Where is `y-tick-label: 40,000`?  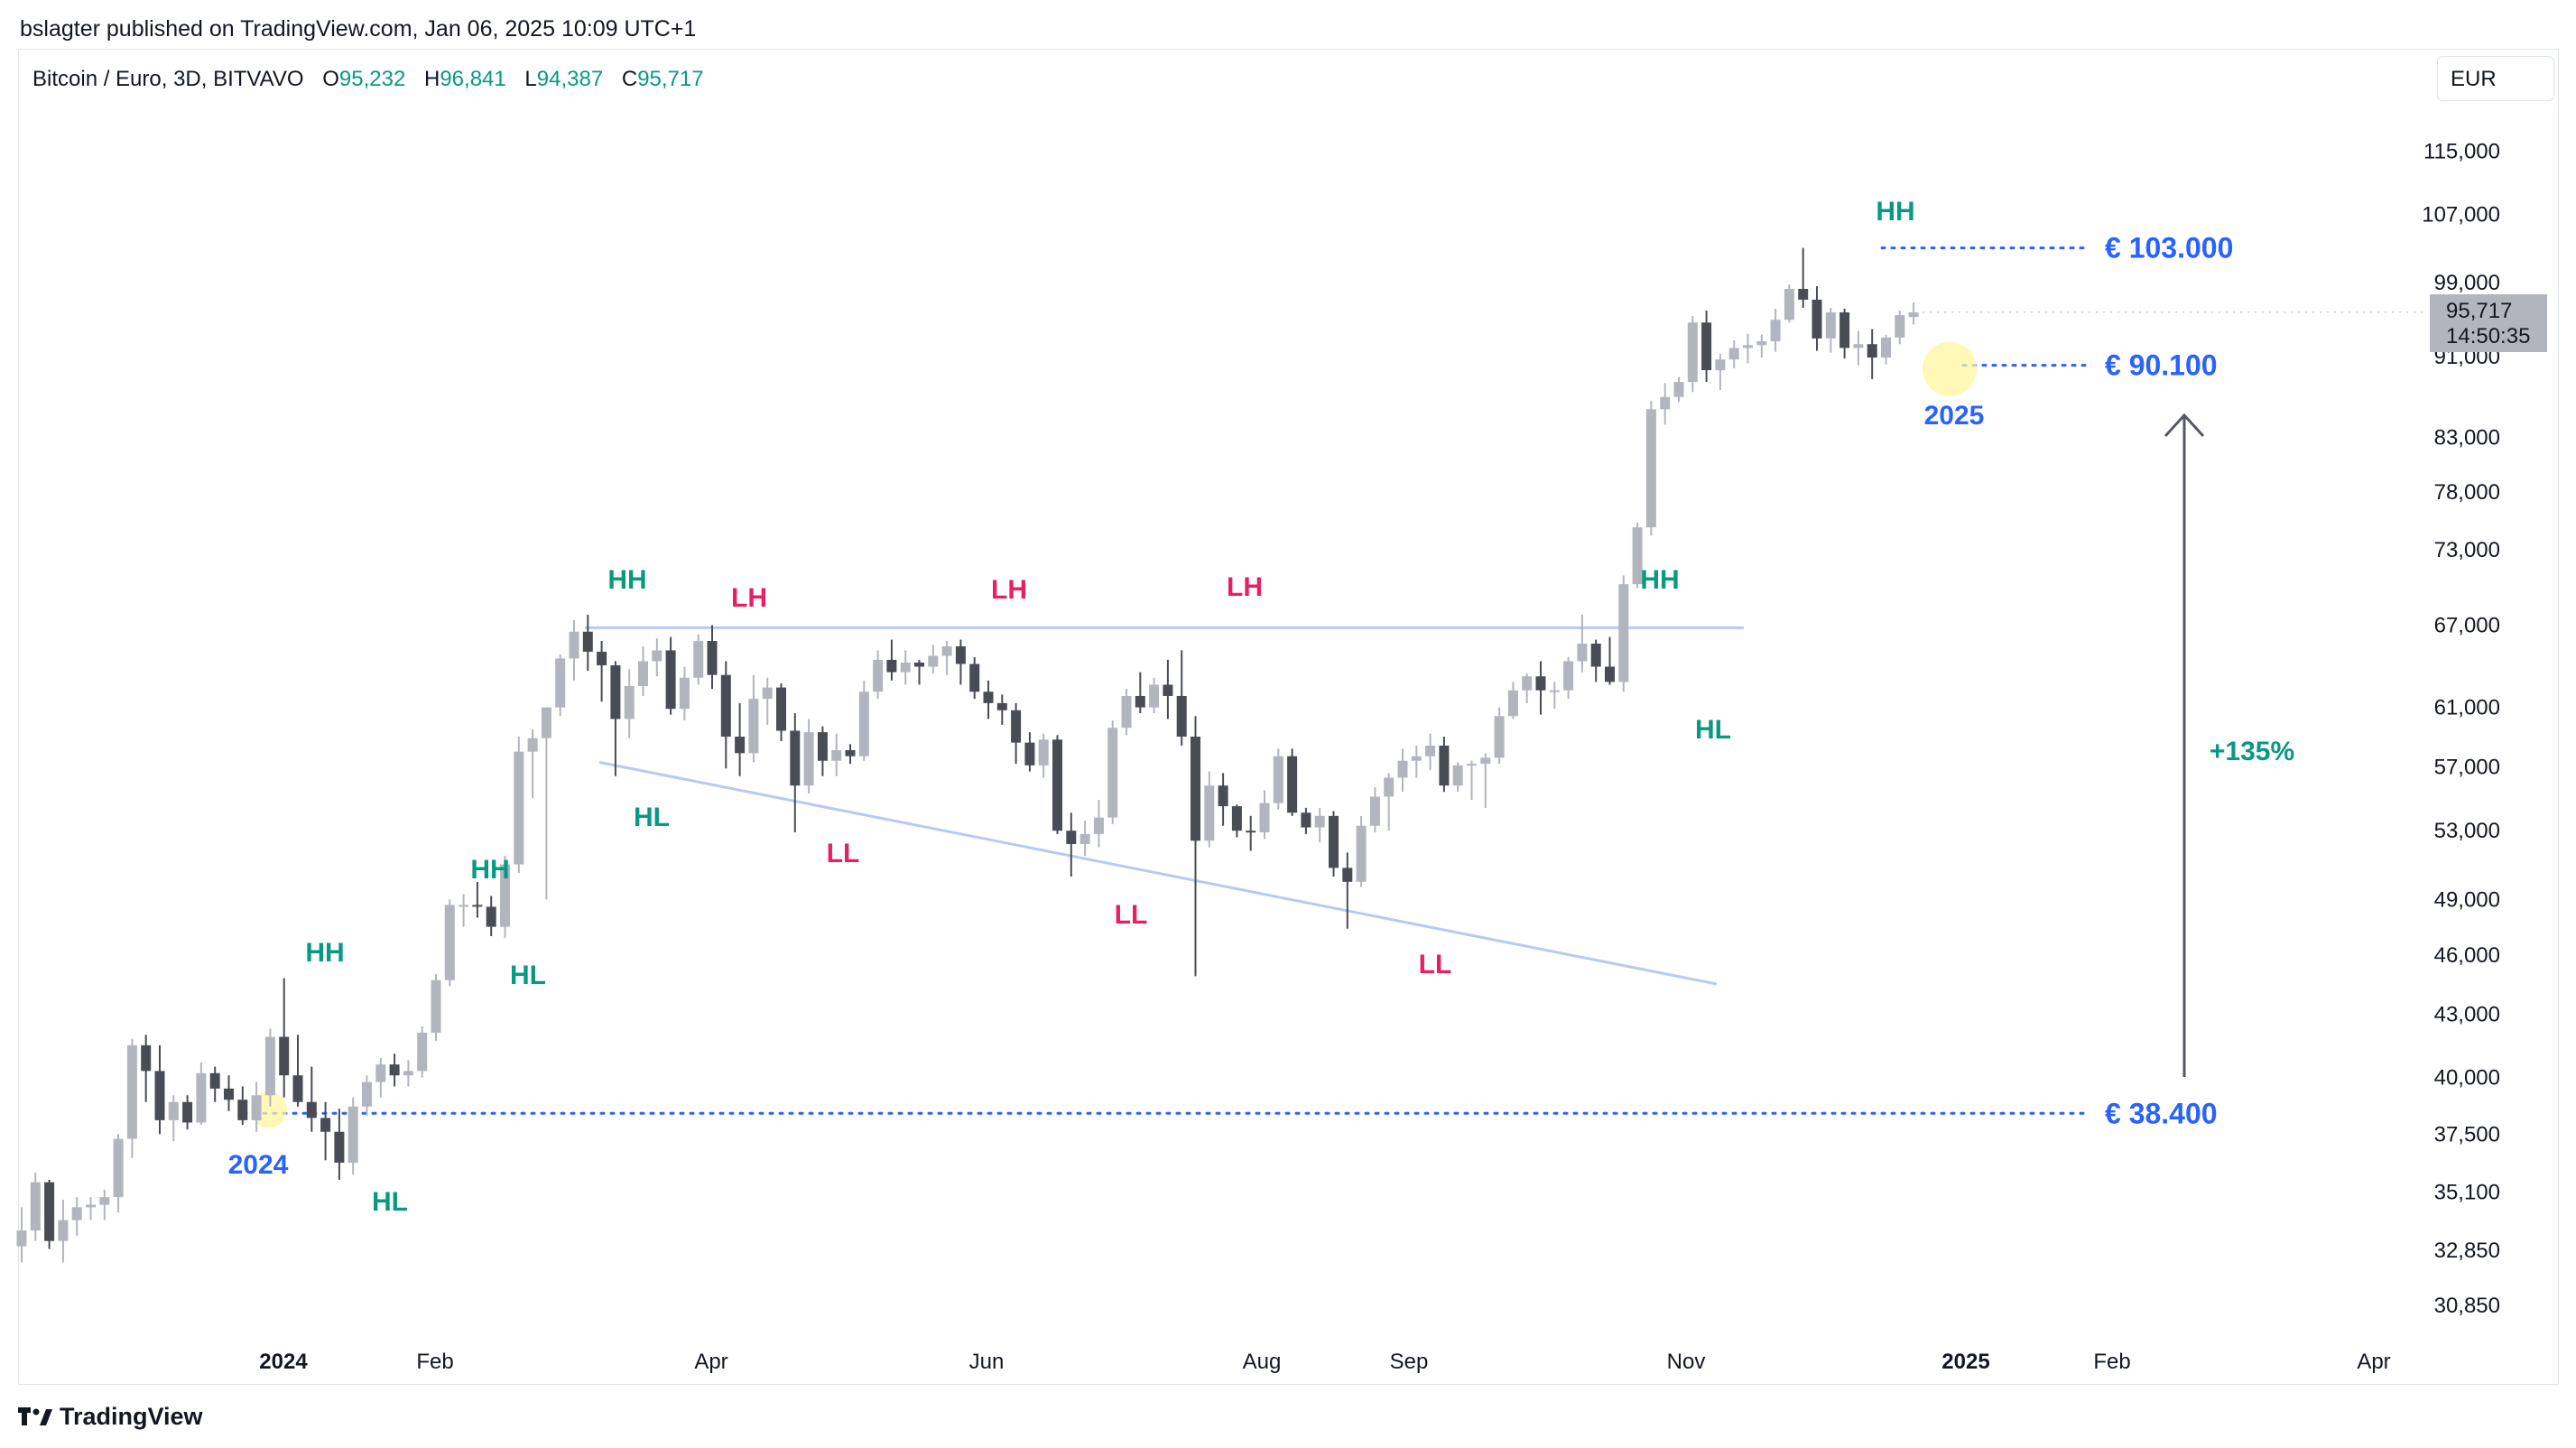
y-tick-label: 40,000 is located at coordinates (2467, 1078).